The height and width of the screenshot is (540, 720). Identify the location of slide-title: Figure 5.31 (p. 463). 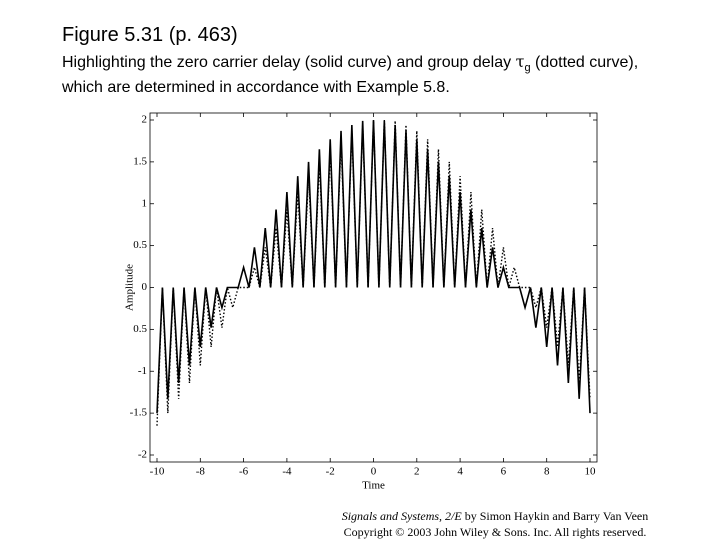
(150, 35).